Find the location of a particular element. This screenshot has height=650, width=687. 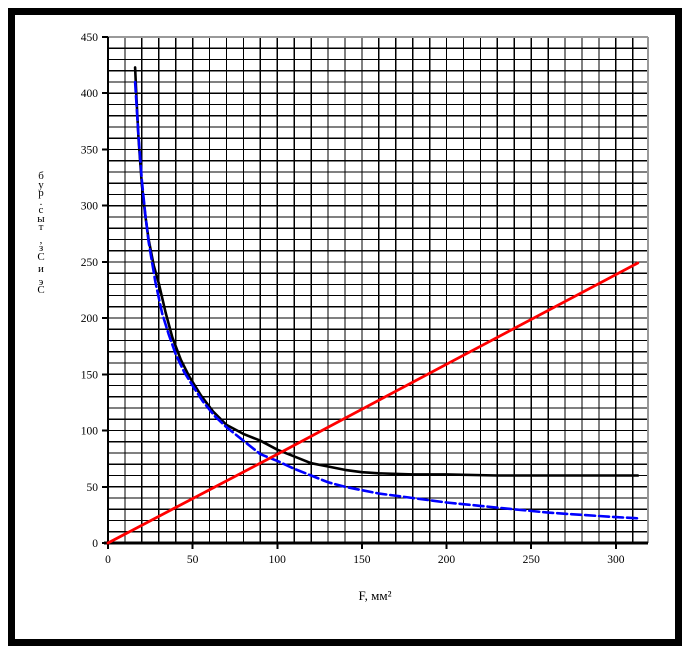

y-axis-title-char: ы is located at coordinates (41, 218).